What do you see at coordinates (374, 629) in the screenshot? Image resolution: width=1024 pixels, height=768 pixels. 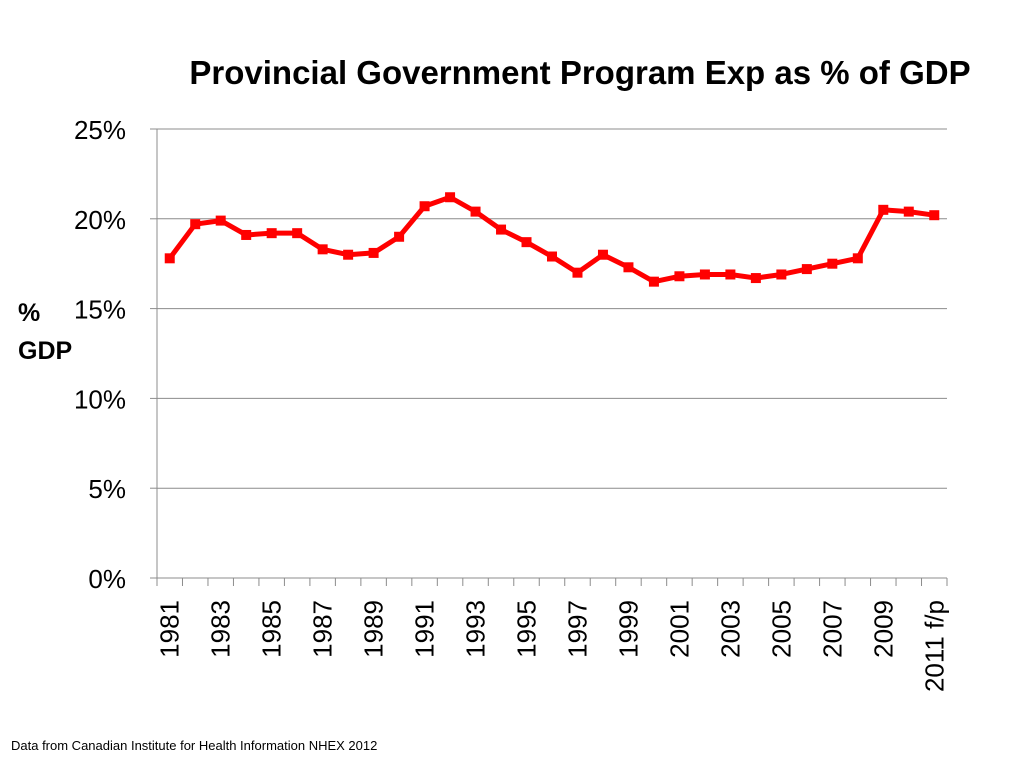 I see `x-tick-label: 1989` at bounding box center [374, 629].